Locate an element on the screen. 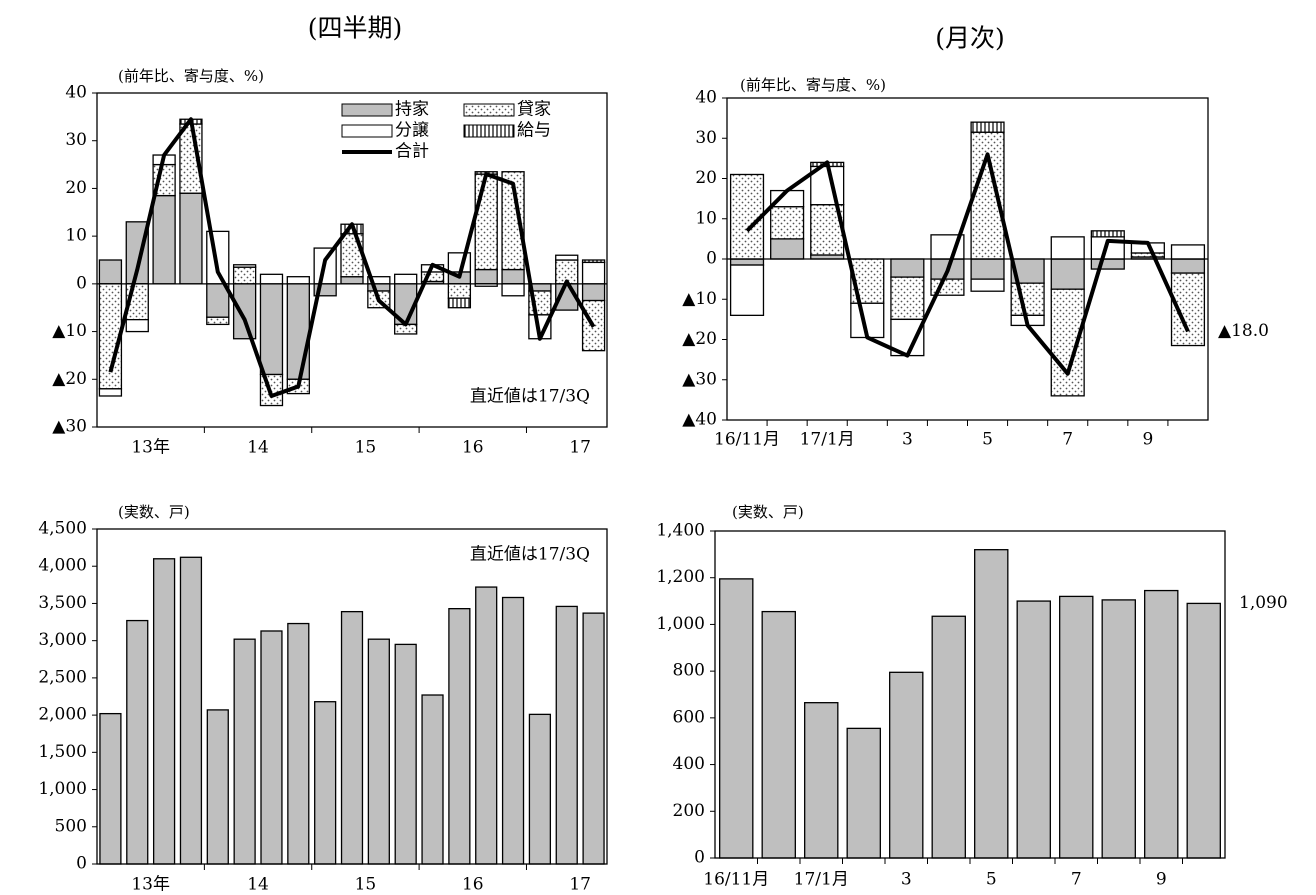 This screenshot has height=895, width=1316. y-tick-label: 2,000 is located at coordinates (62, 715).